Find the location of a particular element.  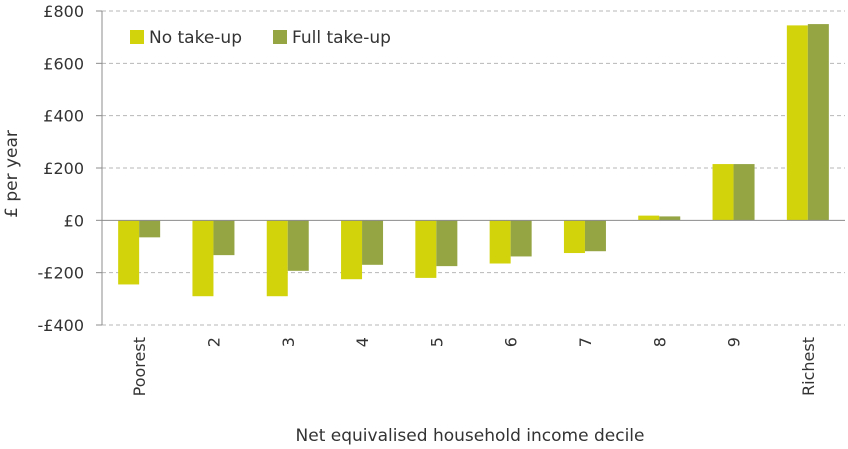

x-tick-label: 7 is located at coordinates (585, 342).